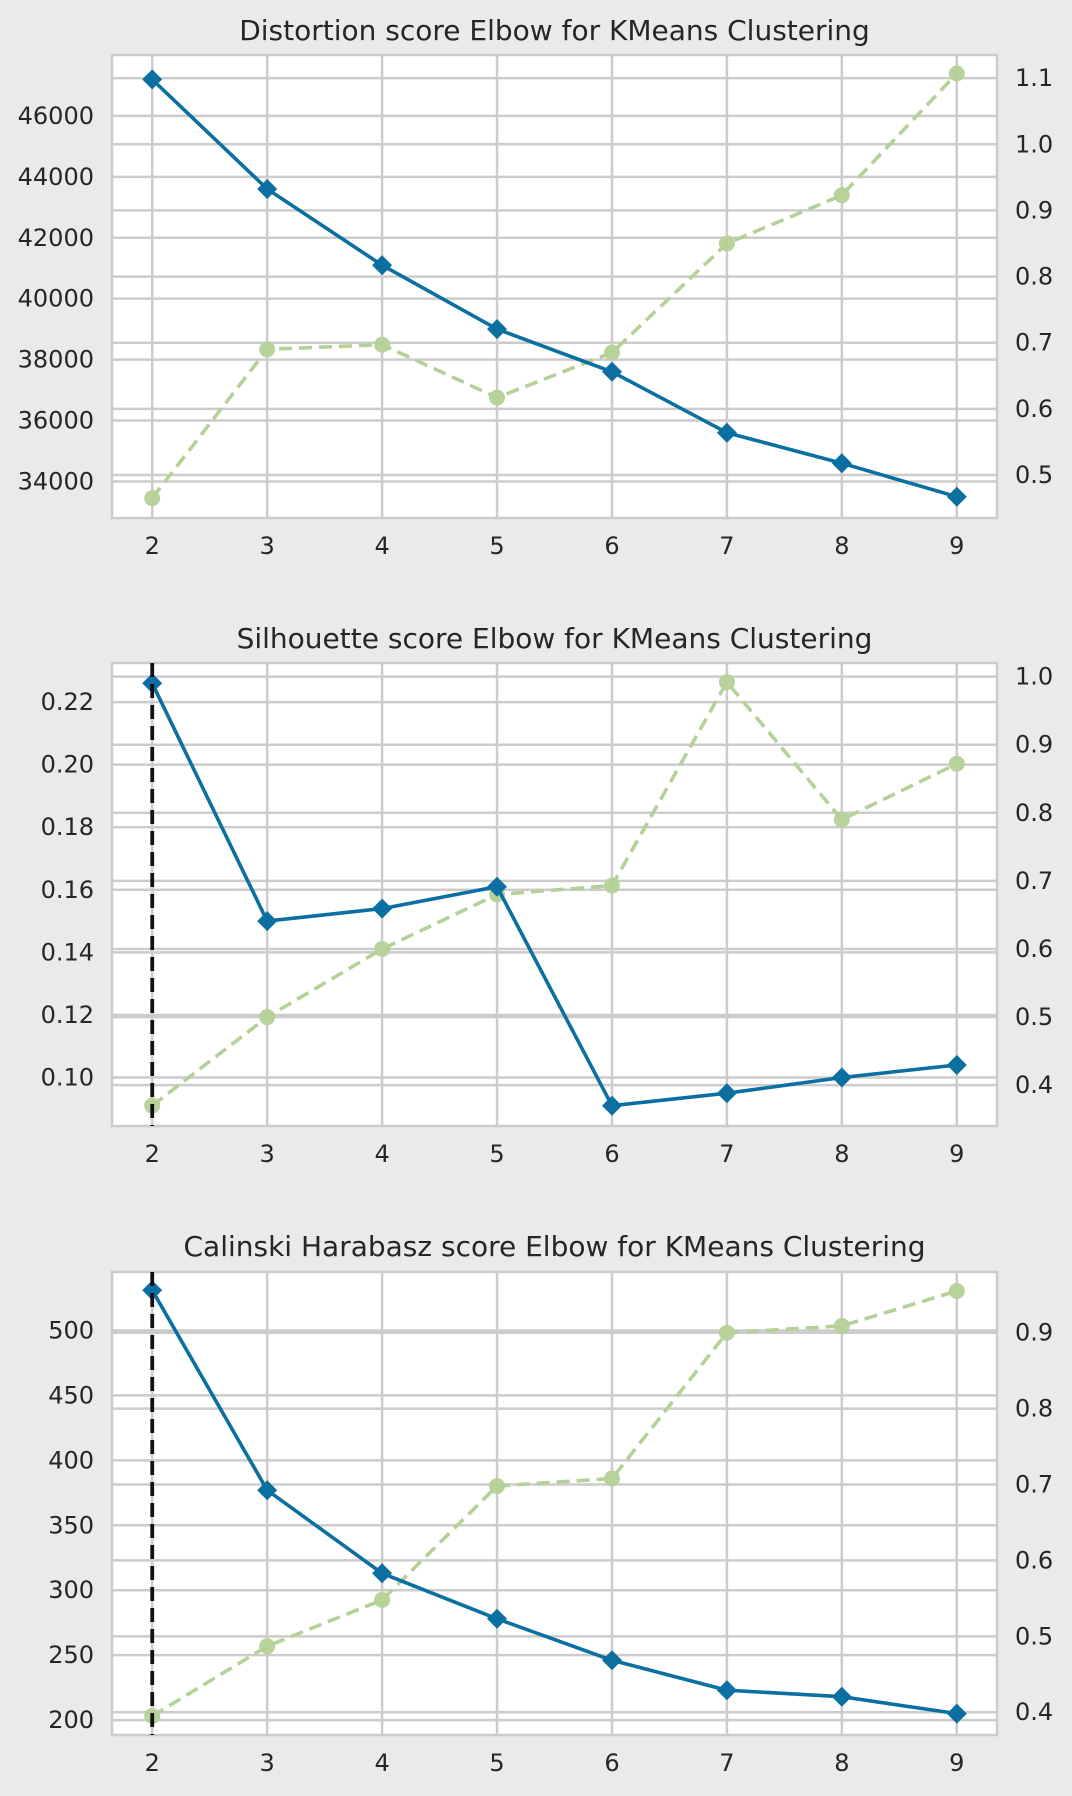 This screenshot has height=1796, width=1072. What do you see at coordinates (67, 1015) in the screenshot?
I see `y-tick-label-left: 0.12` at bounding box center [67, 1015].